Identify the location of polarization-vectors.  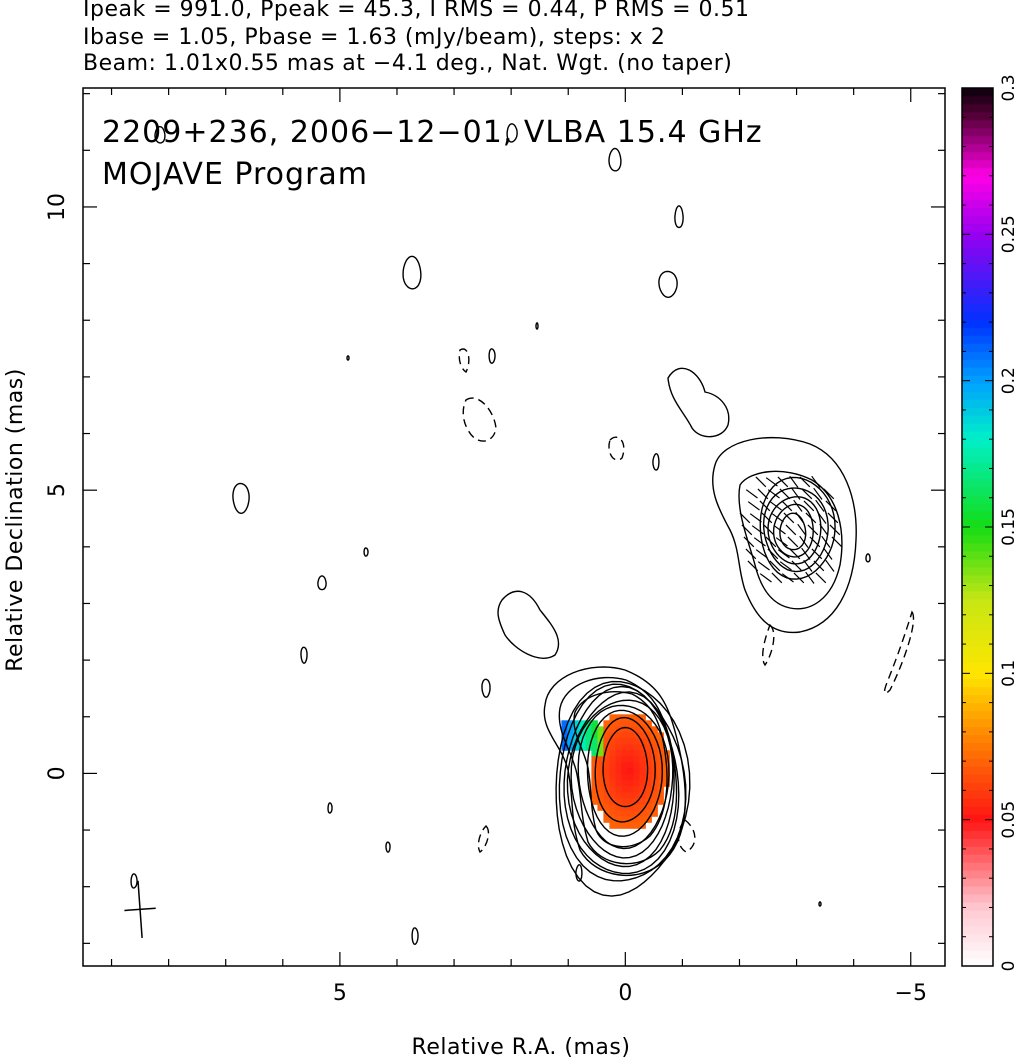
(791, 529).